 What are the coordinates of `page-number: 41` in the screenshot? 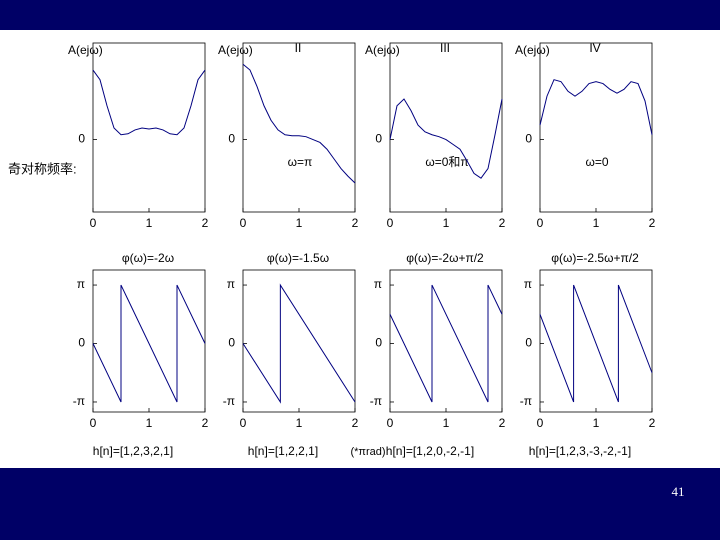 It's located at (678, 491).